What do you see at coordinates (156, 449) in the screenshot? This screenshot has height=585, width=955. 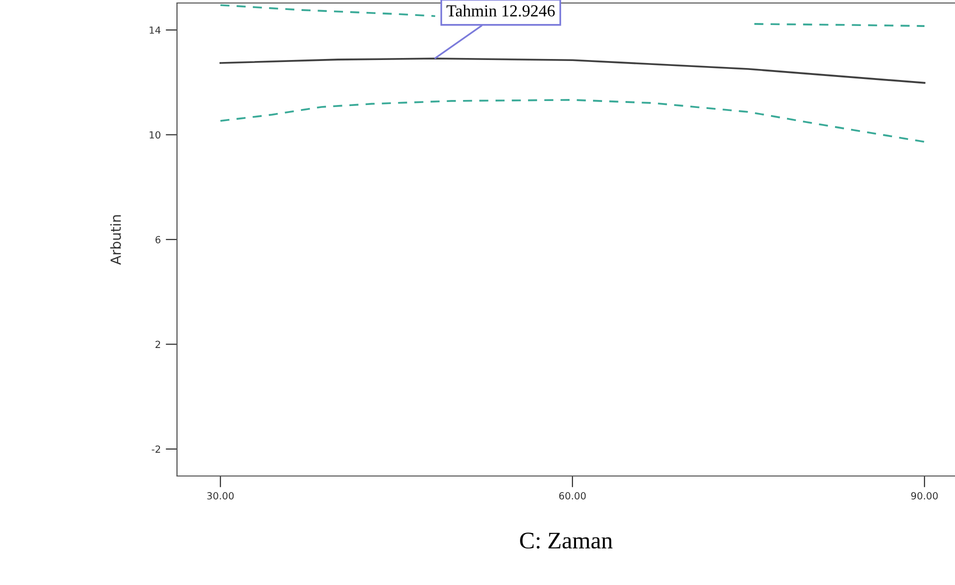 I see `y-tick-label: -2` at bounding box center [156, 449].